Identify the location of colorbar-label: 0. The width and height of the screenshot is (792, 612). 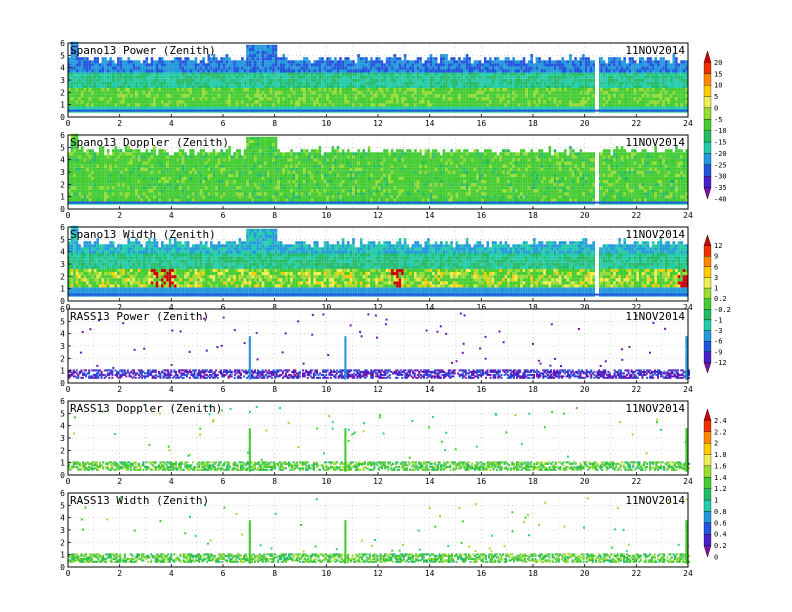
(716, 108).